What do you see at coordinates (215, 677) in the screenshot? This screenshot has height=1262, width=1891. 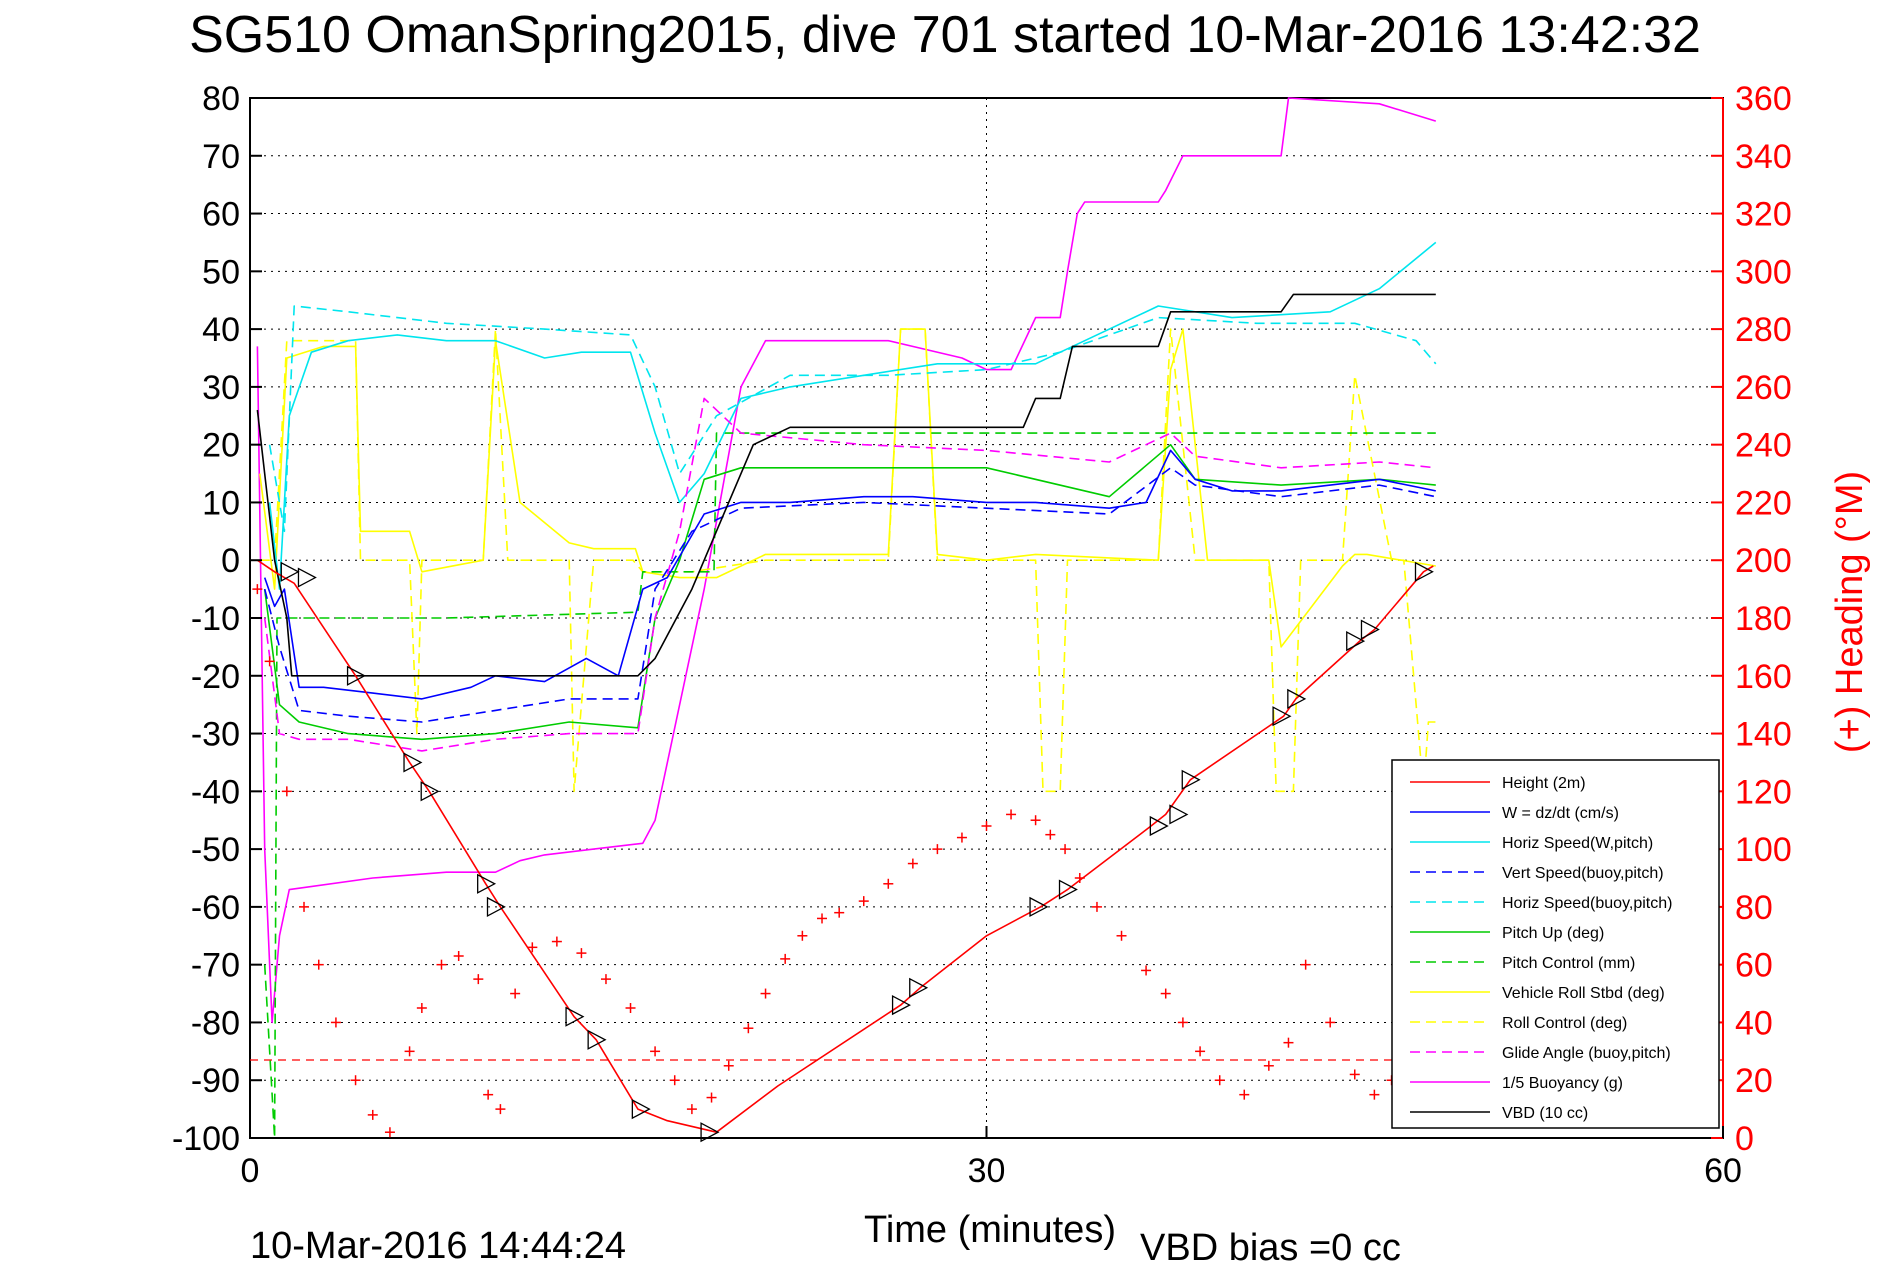 I see `y-tick-label: -20` at bounding box center [215, 677].